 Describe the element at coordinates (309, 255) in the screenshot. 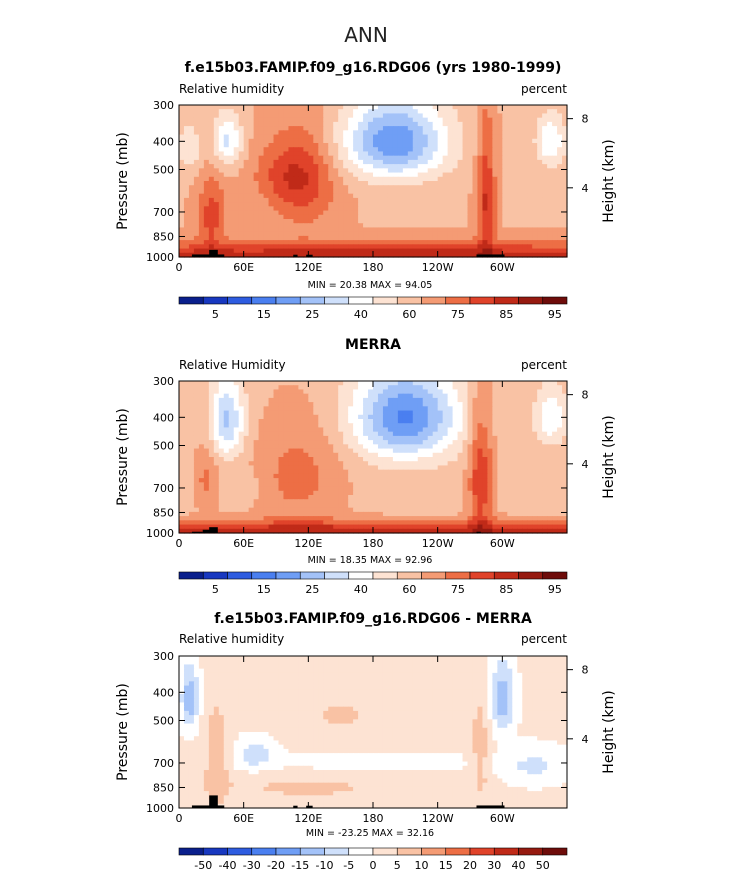

I see `topography-mask` at that location.